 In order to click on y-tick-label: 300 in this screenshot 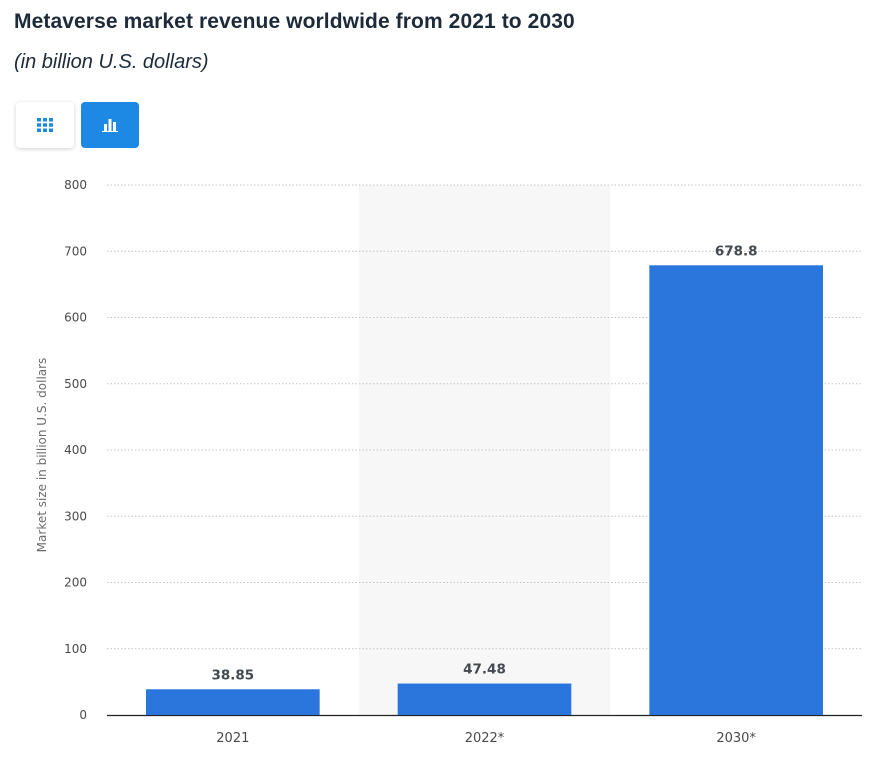, I will do `click(75, 516)`.